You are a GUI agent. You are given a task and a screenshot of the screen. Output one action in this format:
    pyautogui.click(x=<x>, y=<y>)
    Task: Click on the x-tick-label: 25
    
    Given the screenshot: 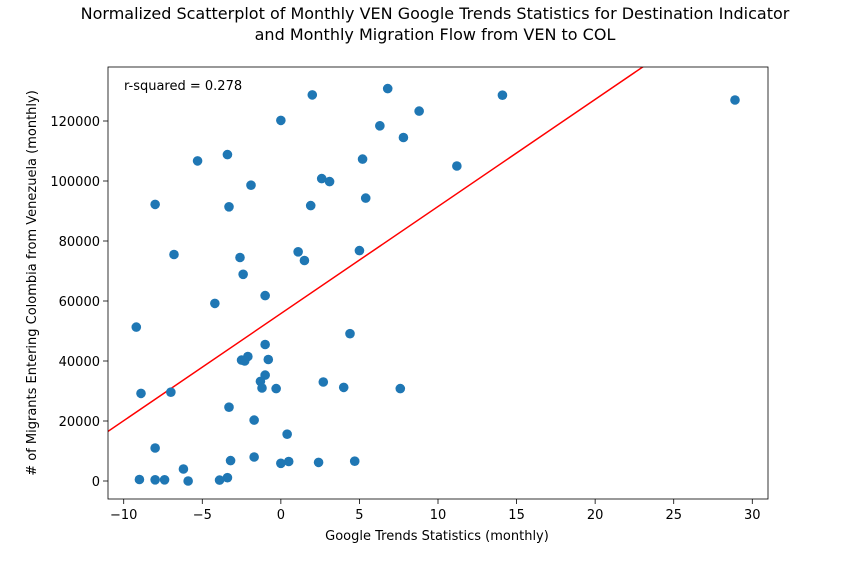 What is the action you would take?
    pyautogui.click(x=673, y=515)
    